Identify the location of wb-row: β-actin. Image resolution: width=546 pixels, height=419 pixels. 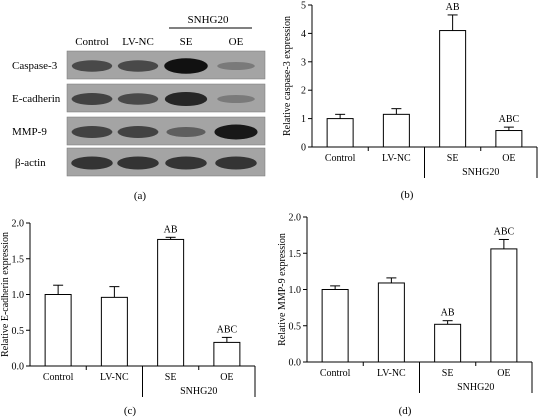
(140, 162).